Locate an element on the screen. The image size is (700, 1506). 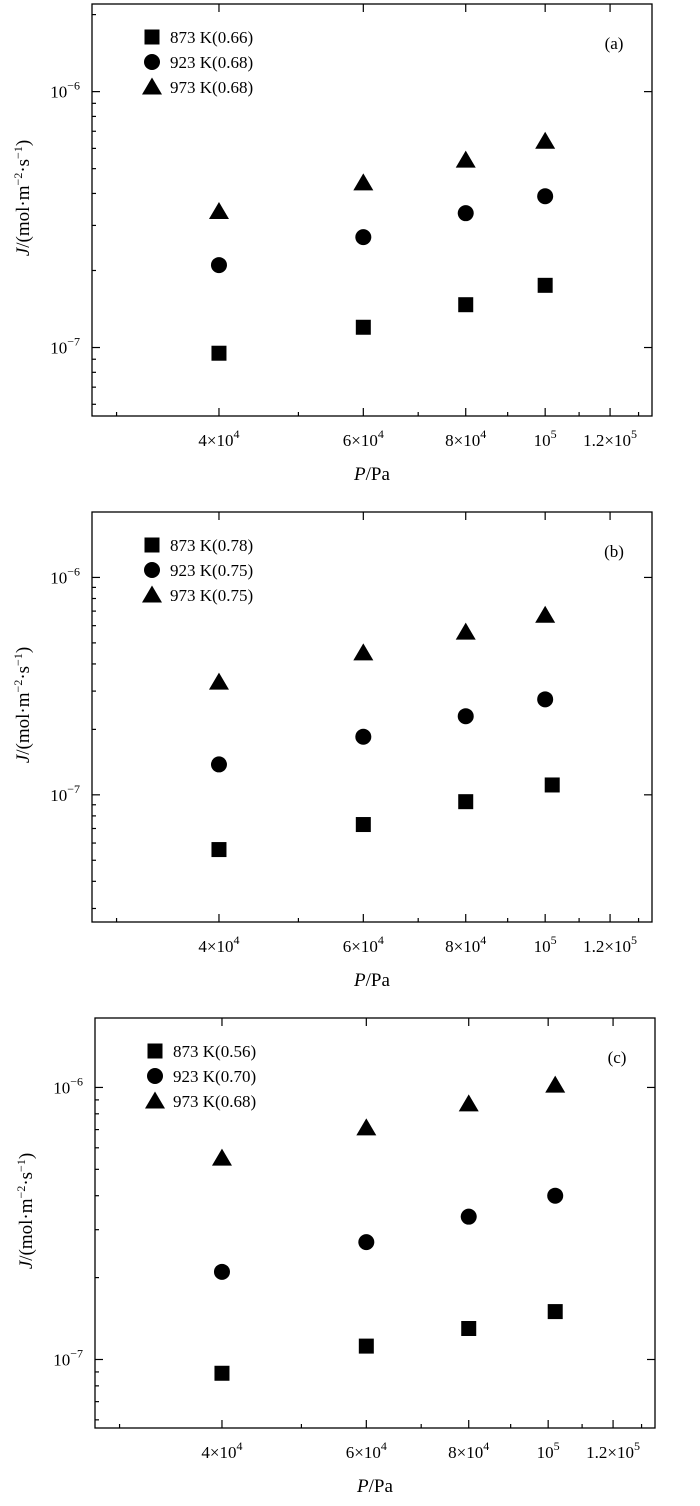
legend-label: 923 K(0.70) is located at coordinates (214, 1076).